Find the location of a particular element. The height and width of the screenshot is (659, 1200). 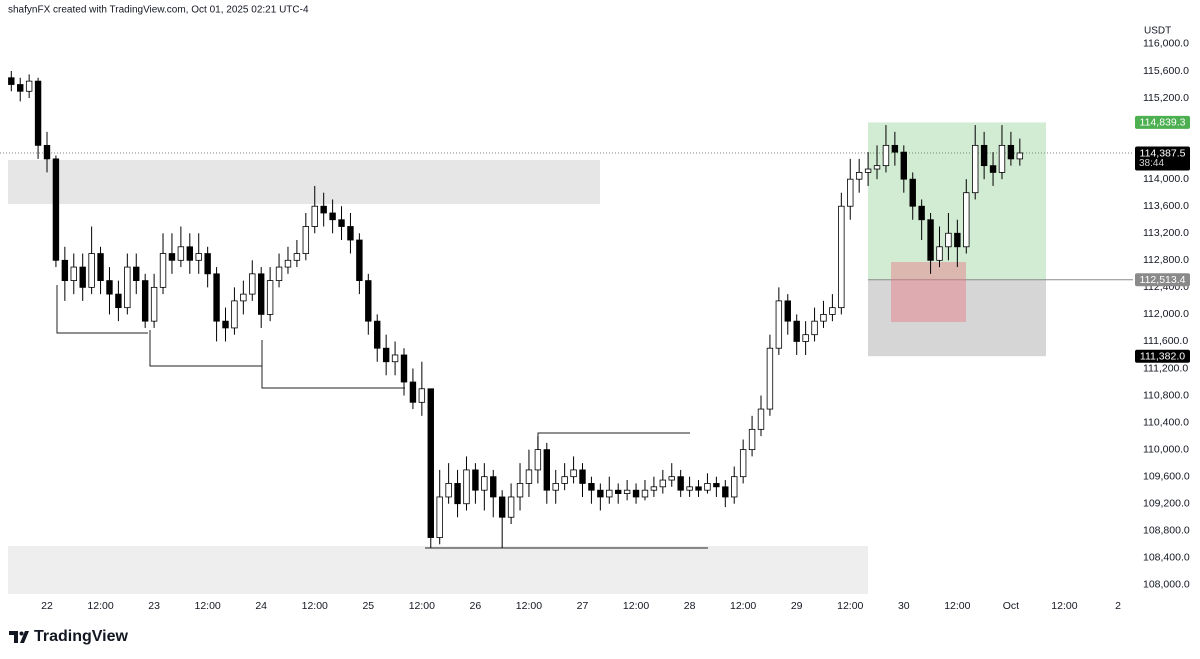

price-tag-label: 111,382.0 is located at coordinates (1162, 356).